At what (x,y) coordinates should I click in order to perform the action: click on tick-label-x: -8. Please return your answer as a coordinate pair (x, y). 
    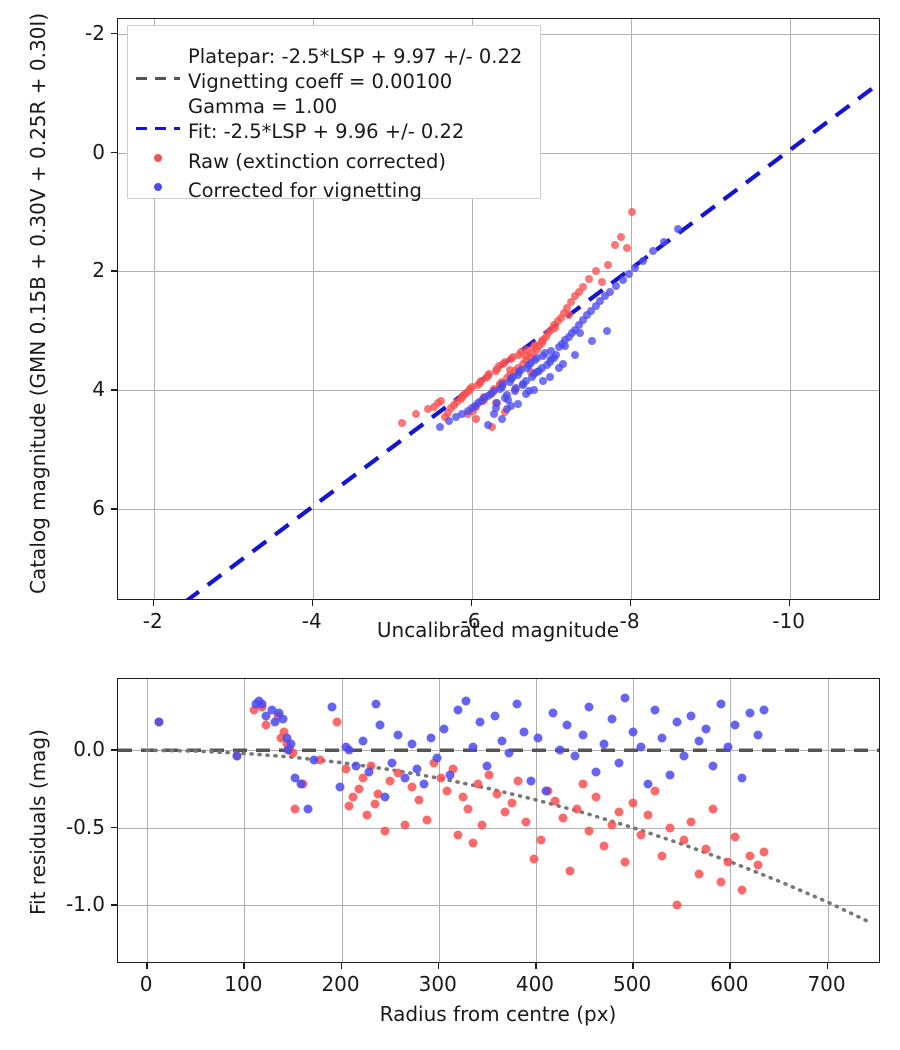
    Looking at the image, I should click on (629, 621).